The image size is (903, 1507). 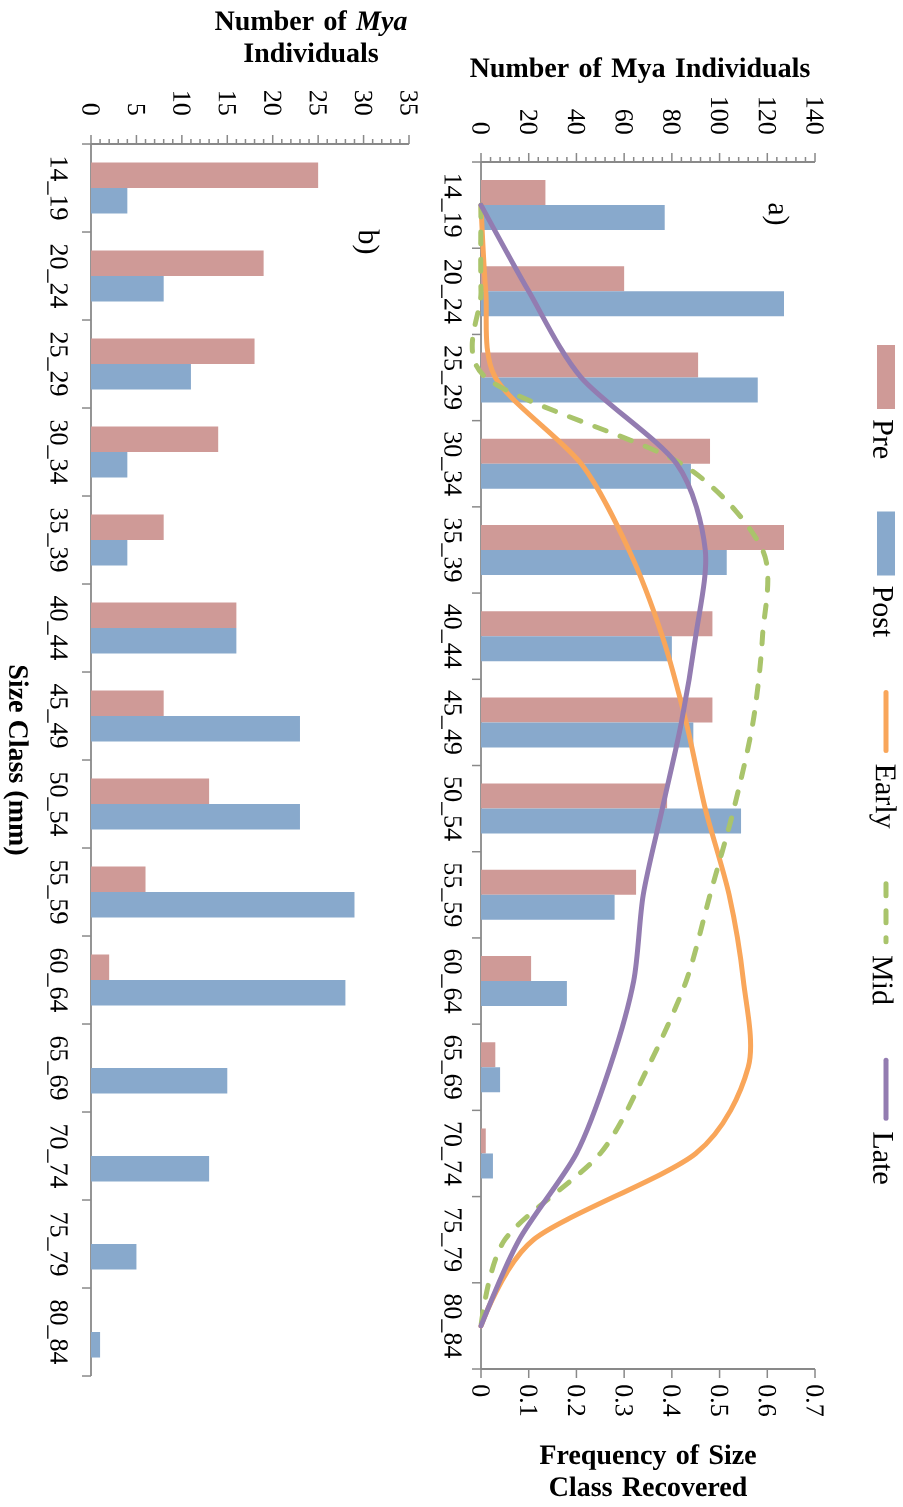 I want to click on x-tick-label: 0.5, so click(x=719, y=1400).